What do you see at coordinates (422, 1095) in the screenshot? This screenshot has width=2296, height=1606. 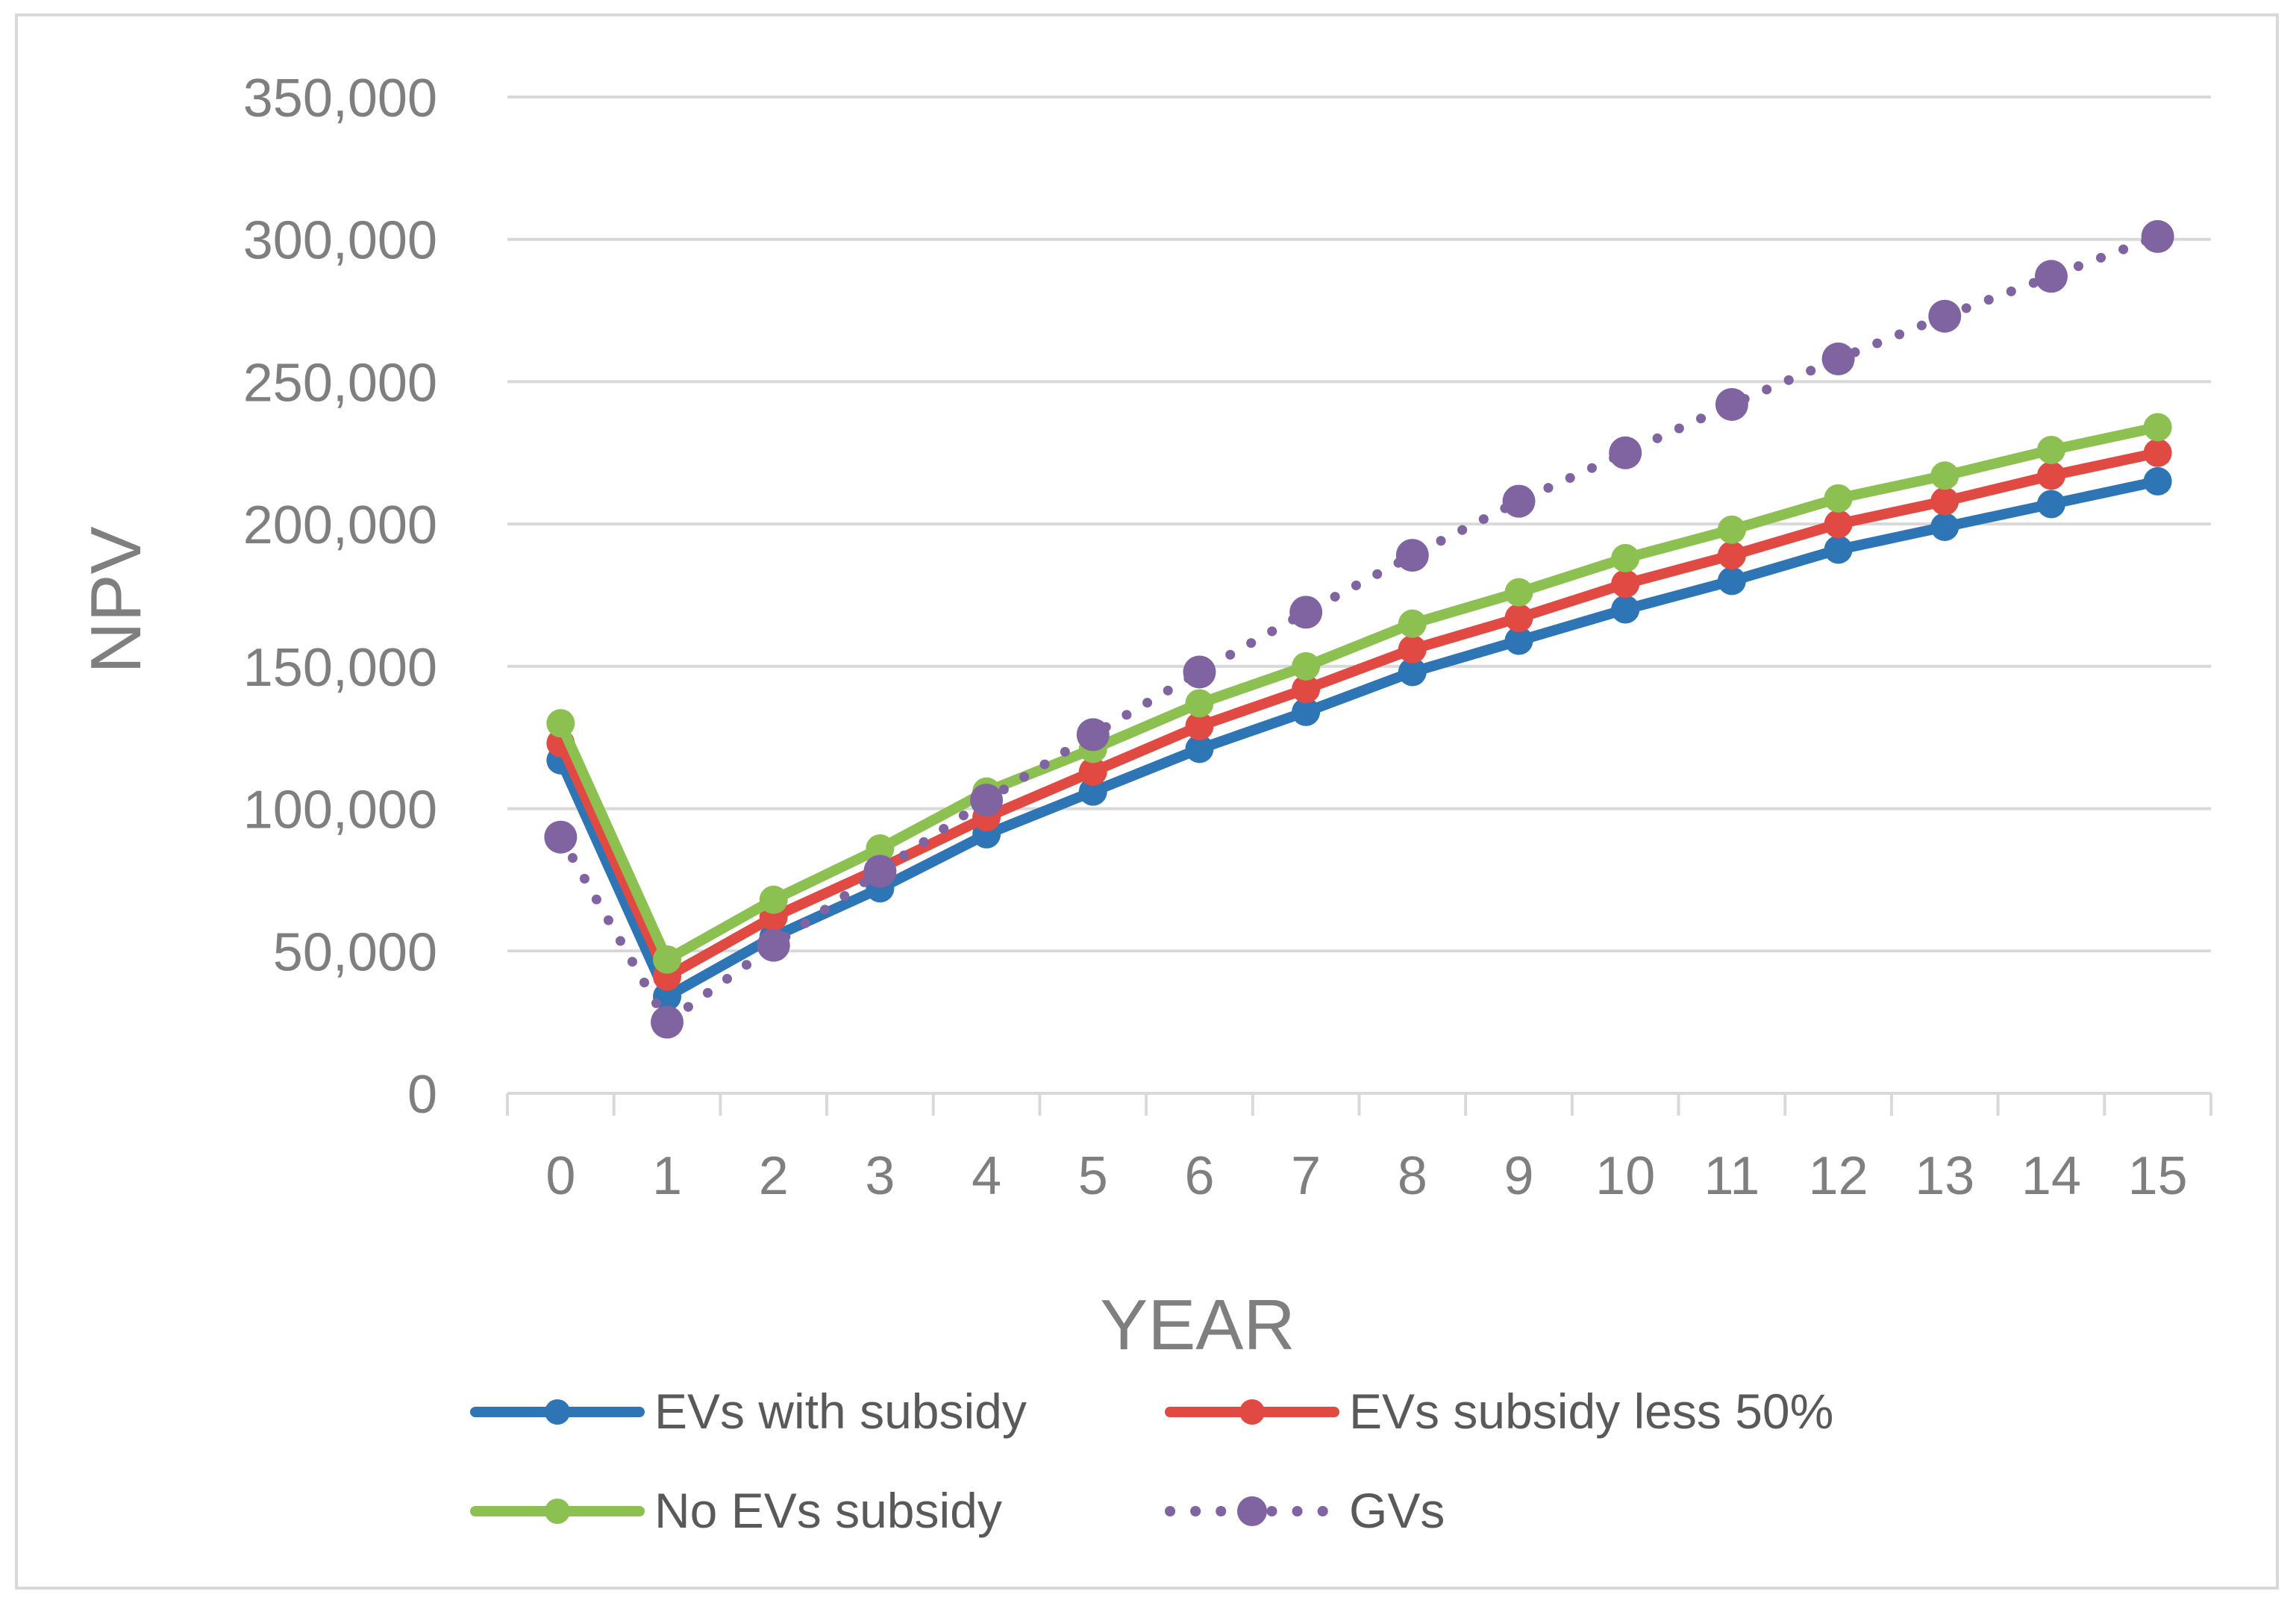 I see `y-tick-label: 0` at bounding box center [422, 1095].